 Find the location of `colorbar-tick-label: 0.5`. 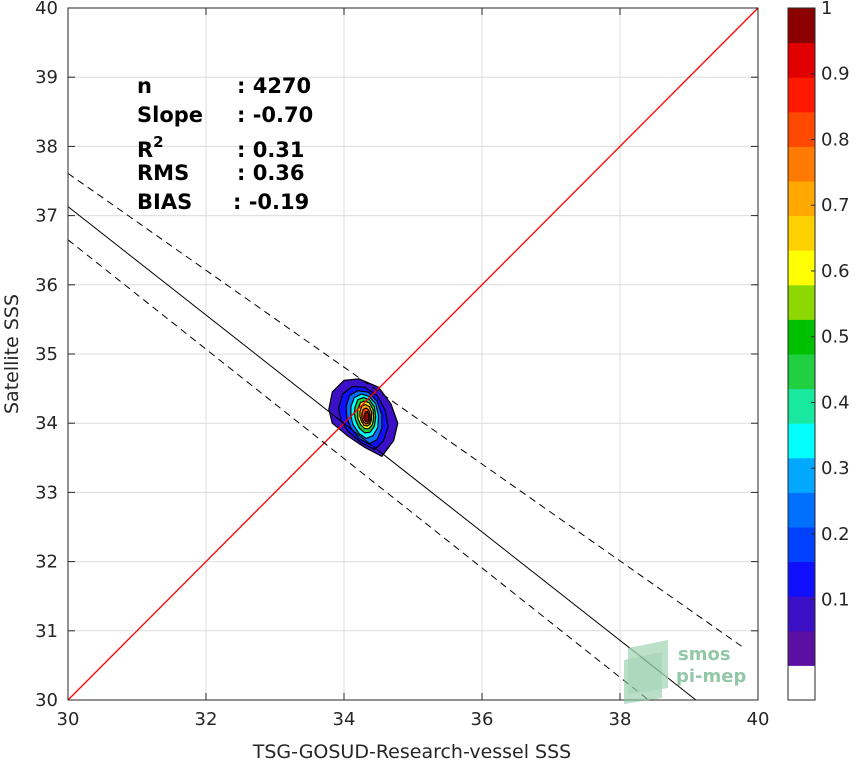

colorbar-tick-label: 0.5 is located at coordinates (835, 337).